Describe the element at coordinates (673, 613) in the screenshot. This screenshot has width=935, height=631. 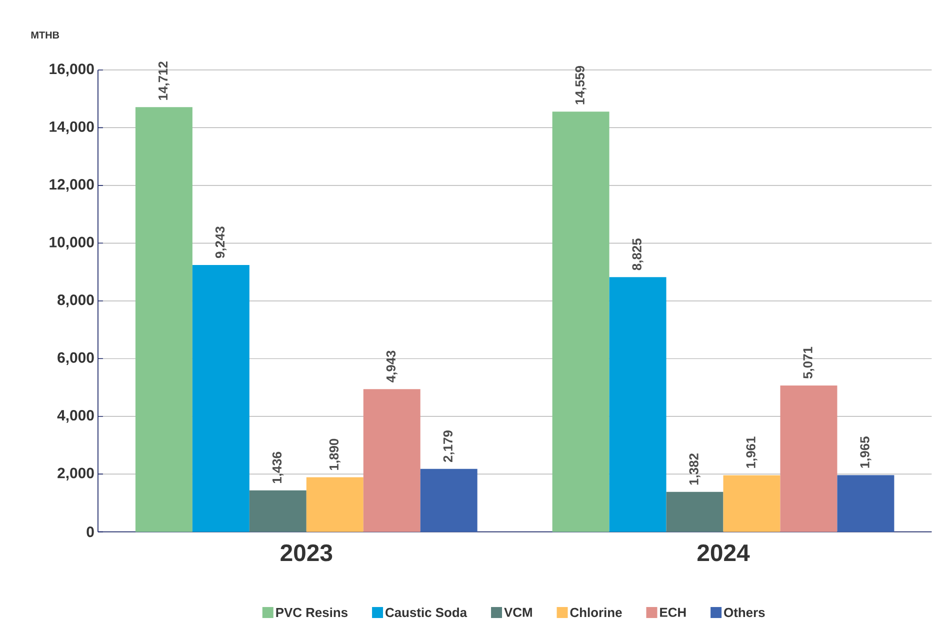
I see `legend-label: ECH` at that location.